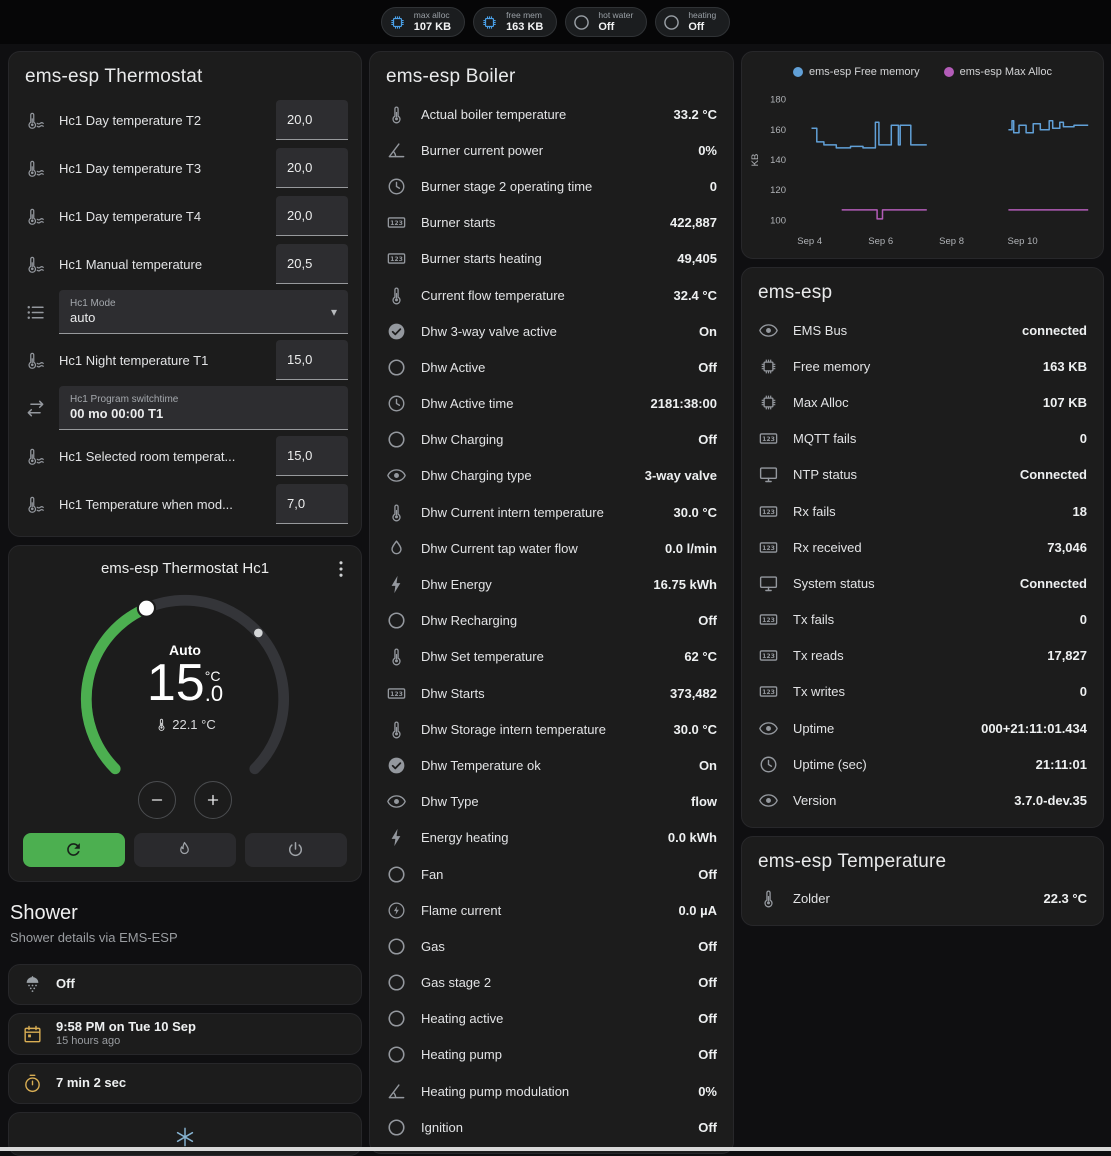 The image size is (1111, 1156). What do you see at coordinates (551, 476) in the screenshot?
I see `entity-row: Dhw Charging type 3-way valve` at bounding box center [551, 476].